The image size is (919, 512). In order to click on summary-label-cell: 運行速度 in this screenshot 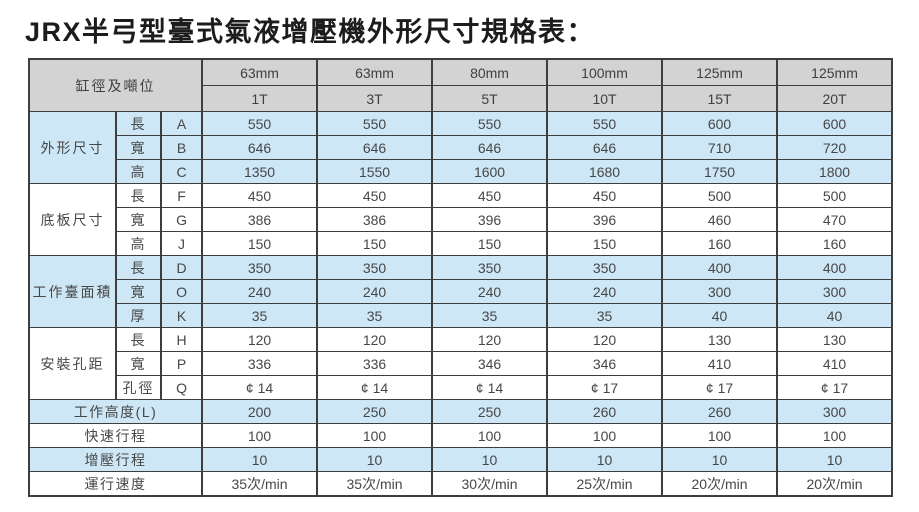, I will do `click(115, 484)`.